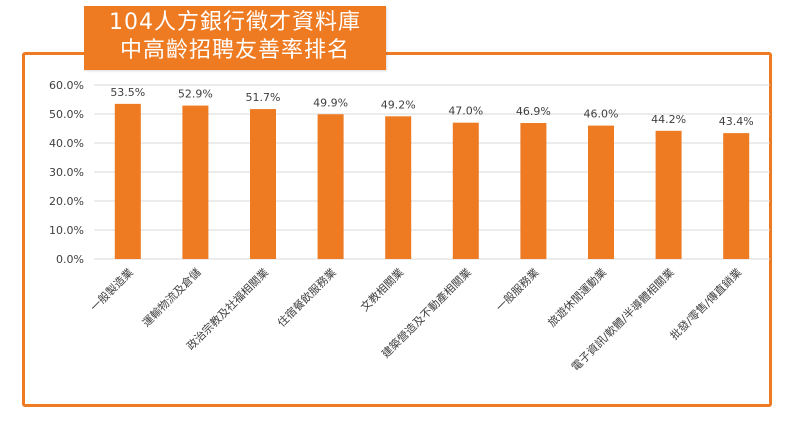  What do you see at coordinates (668, 119) in the screenshot?
I see `data-label: 44.2%` at bounding box center [668, 119].